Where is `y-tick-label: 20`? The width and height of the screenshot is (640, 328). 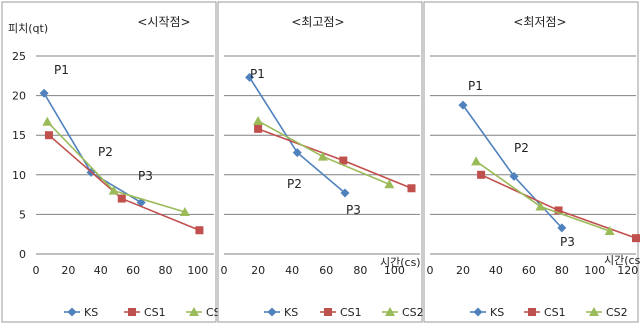
y-tick-label: 20 is located at coordinates (19, 96).